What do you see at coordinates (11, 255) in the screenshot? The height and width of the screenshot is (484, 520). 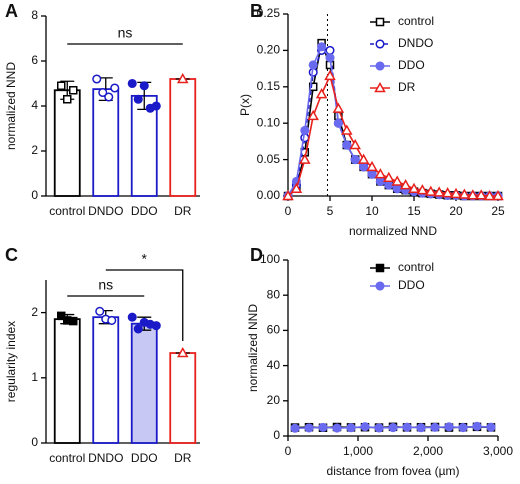 I see `panel-letter: C` at bounding box center [11, 255].